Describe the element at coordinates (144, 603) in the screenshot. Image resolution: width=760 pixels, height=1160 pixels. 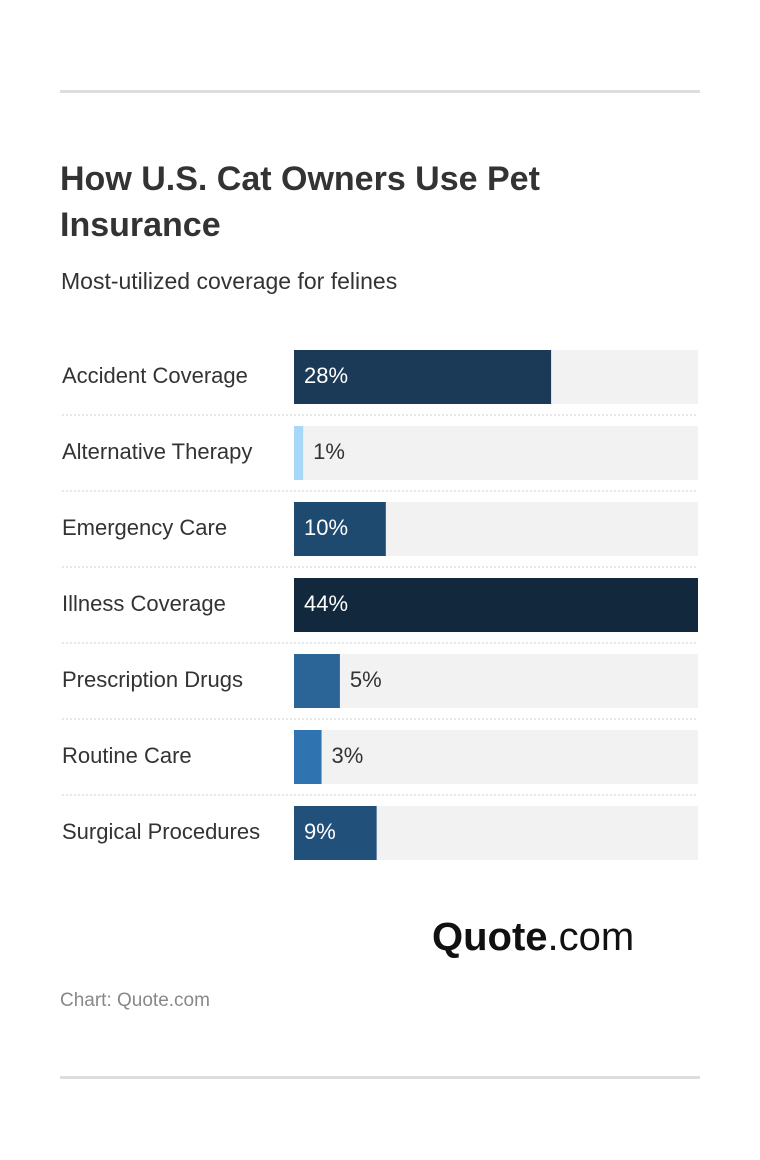
I see `category-label: Illness Coverage` at that location.